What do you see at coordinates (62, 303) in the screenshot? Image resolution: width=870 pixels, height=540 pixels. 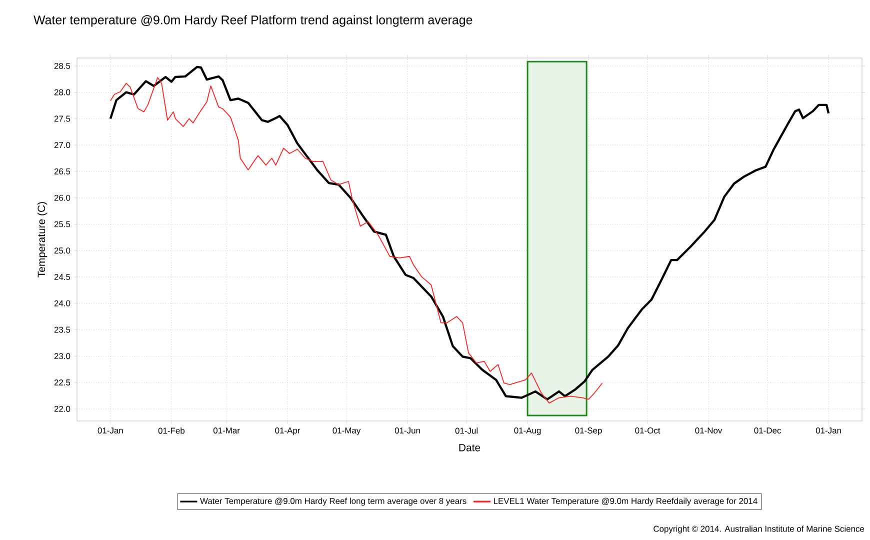 I see `y-tick-label: 24.0` at bounding box center [62, 303].